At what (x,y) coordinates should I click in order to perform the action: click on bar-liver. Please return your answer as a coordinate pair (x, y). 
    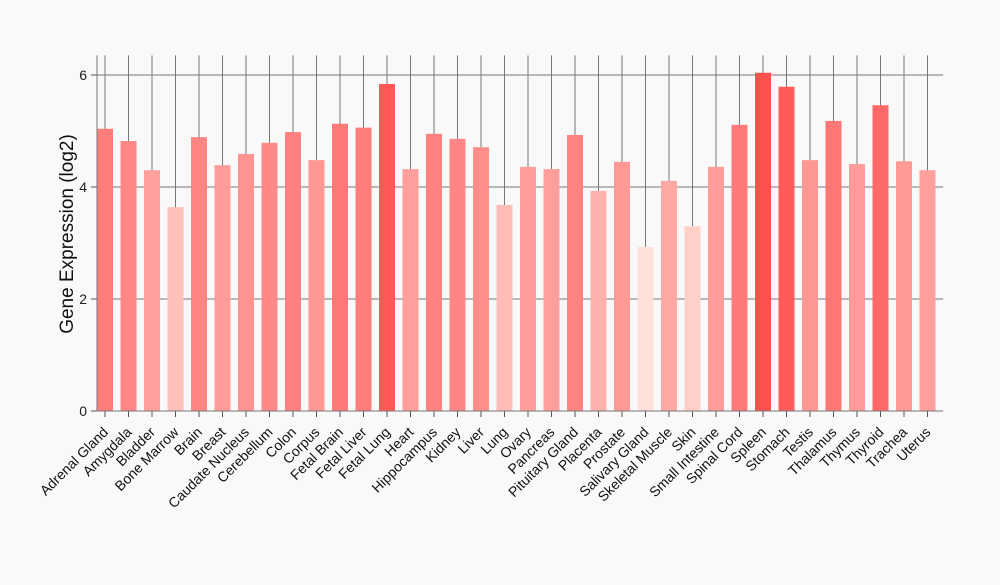
    Looking at the image, I should click on (481, 279).